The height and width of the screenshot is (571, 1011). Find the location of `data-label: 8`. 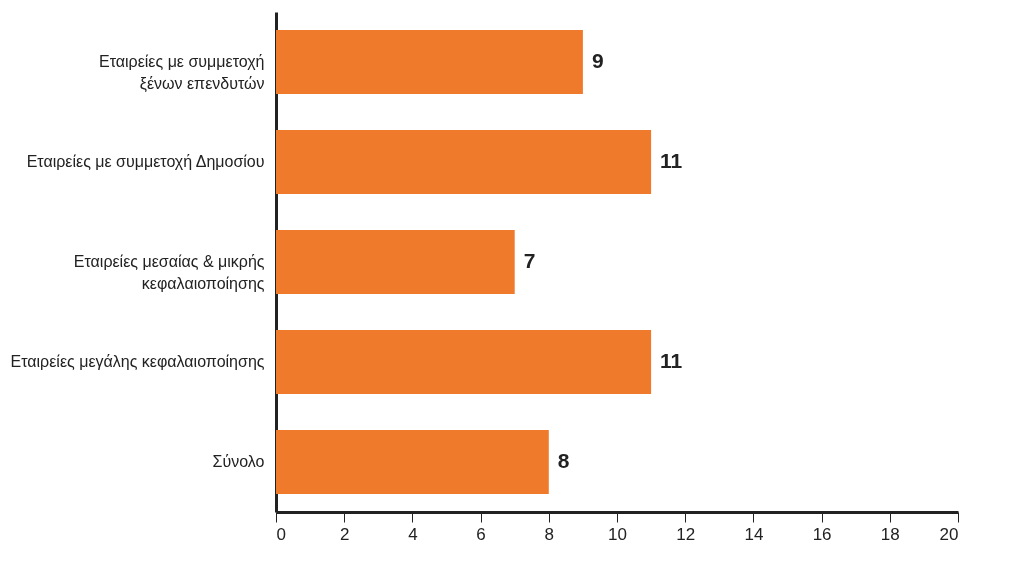

data-label: 8 is located at coordinates (563, 460).